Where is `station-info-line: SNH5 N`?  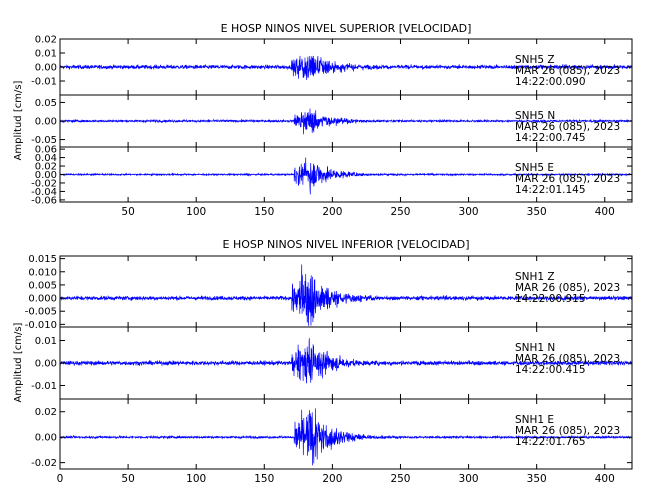
station-info-line: SNH5 N is located at coordinates (535, 116).